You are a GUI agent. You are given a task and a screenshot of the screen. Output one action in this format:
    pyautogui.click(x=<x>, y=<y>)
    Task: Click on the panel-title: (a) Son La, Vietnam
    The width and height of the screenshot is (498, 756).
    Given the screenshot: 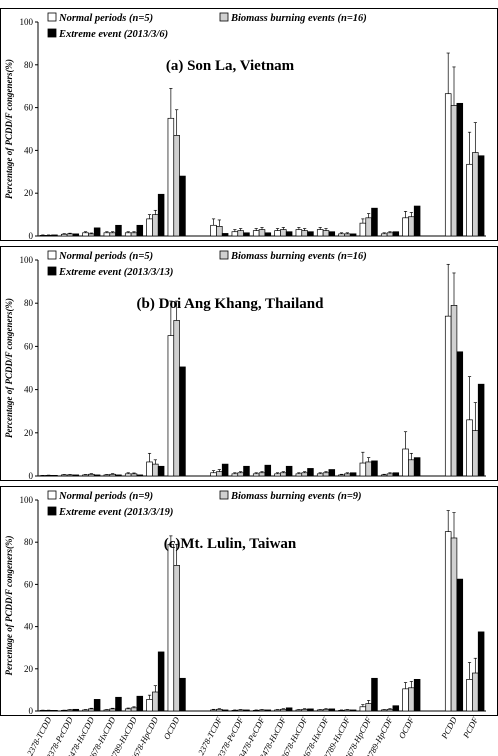 What is the action you would take?
    pyautogui.click(x=230, y=66)
    